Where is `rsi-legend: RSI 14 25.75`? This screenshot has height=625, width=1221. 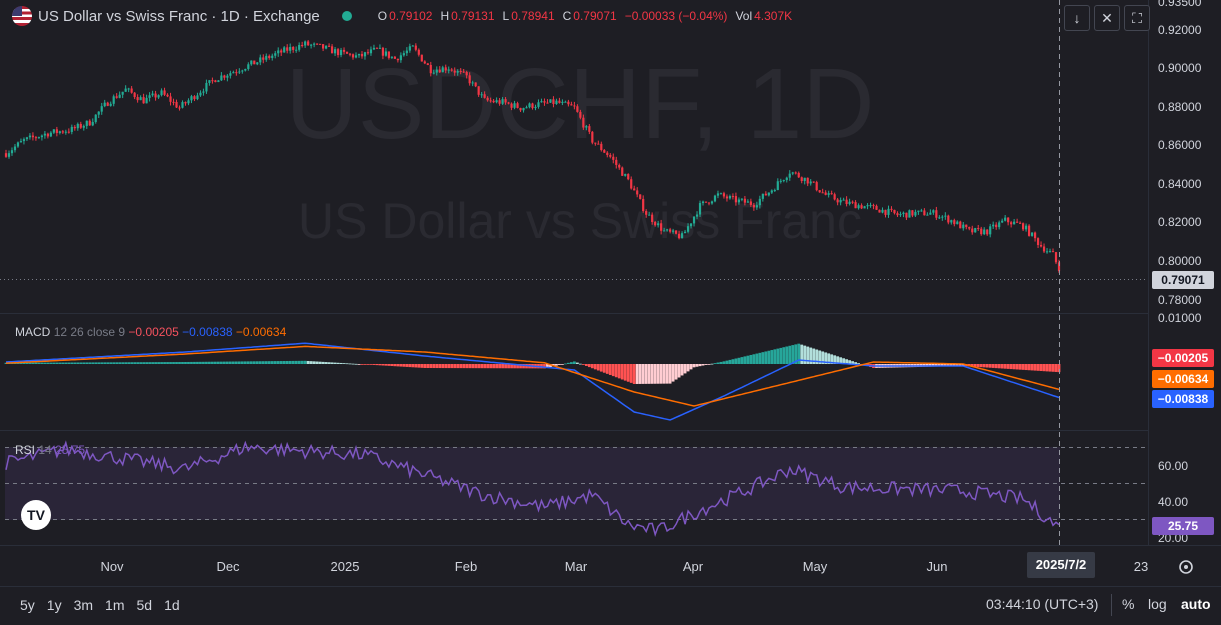
rsi-legend: RSI 14 25.75 is located at coordinates (50, 450).